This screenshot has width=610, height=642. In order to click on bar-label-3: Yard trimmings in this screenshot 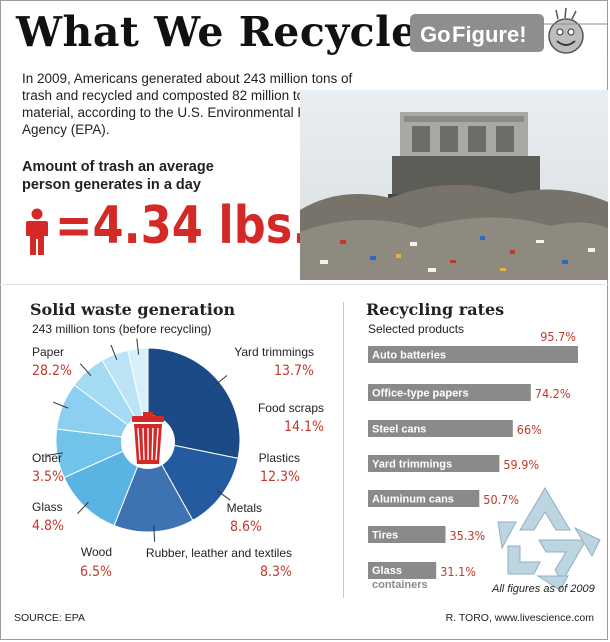, I will do `click(412, 465)`.